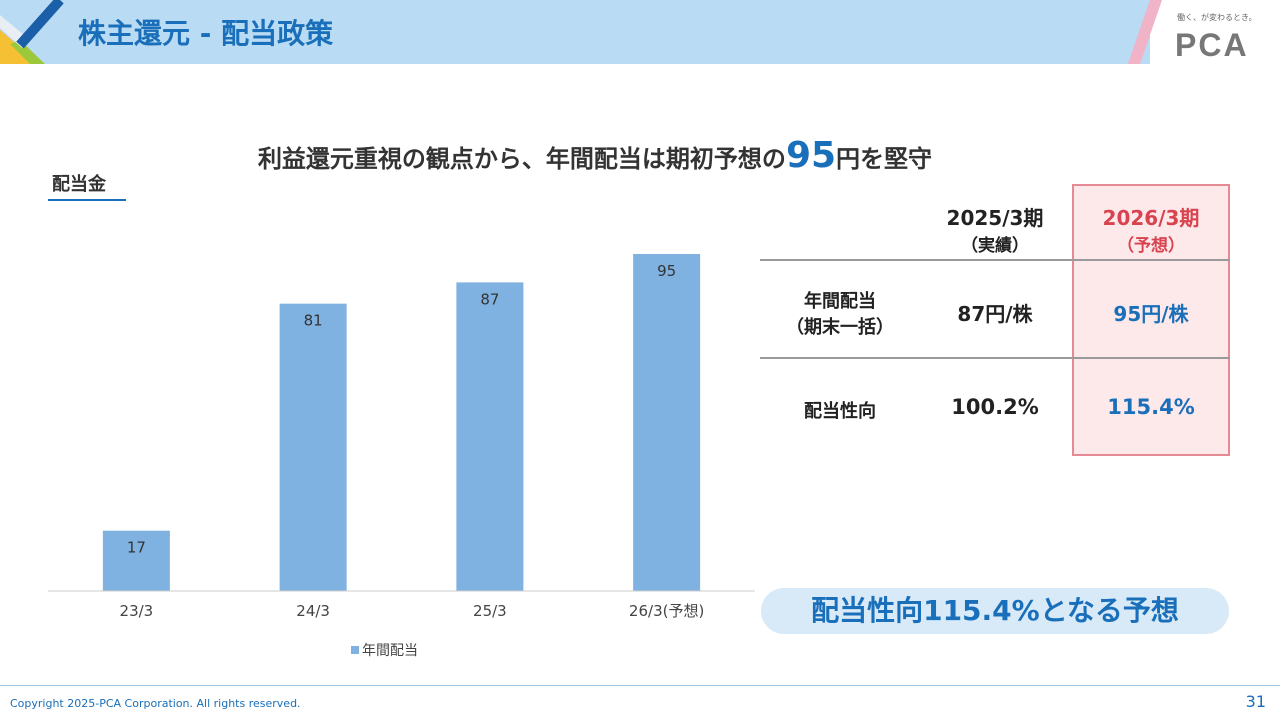  I want to click on legend-swatch, so click(355, 650).